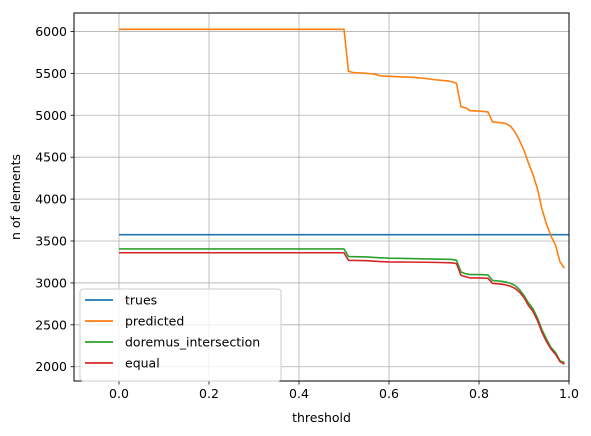  What do you see at coordinates (344, 391) in the screenshot?
I see `x-axis: 0.0 0.2 0.4 0.6 0.8 1.0` at bounding box center [344, 391].